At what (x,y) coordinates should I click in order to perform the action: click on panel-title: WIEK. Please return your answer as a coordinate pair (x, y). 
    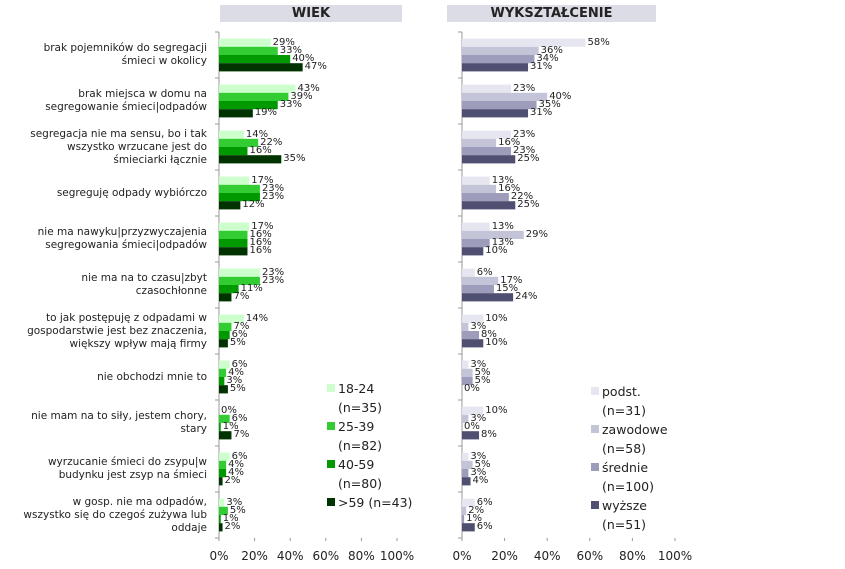
    Looking at the image, I should click on (311, 13).